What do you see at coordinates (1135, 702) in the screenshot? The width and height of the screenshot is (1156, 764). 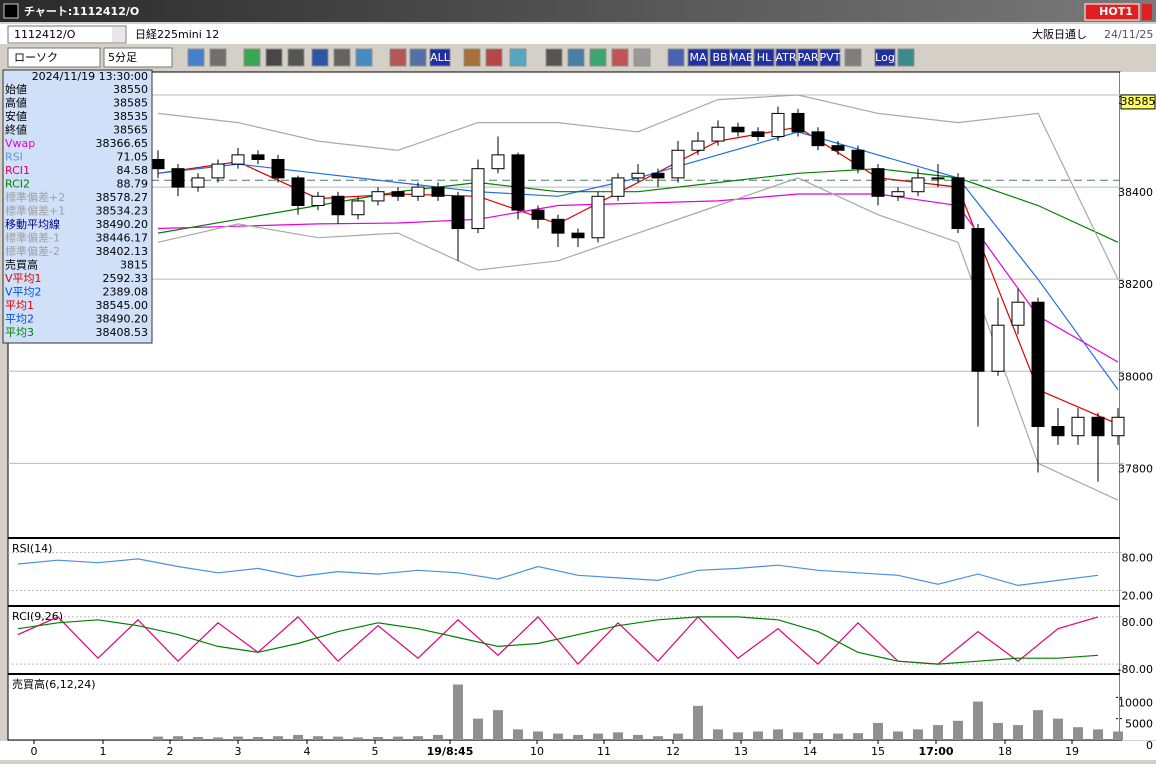 I see `y-tick-label: 10000` at bounding box center [1135, 702].